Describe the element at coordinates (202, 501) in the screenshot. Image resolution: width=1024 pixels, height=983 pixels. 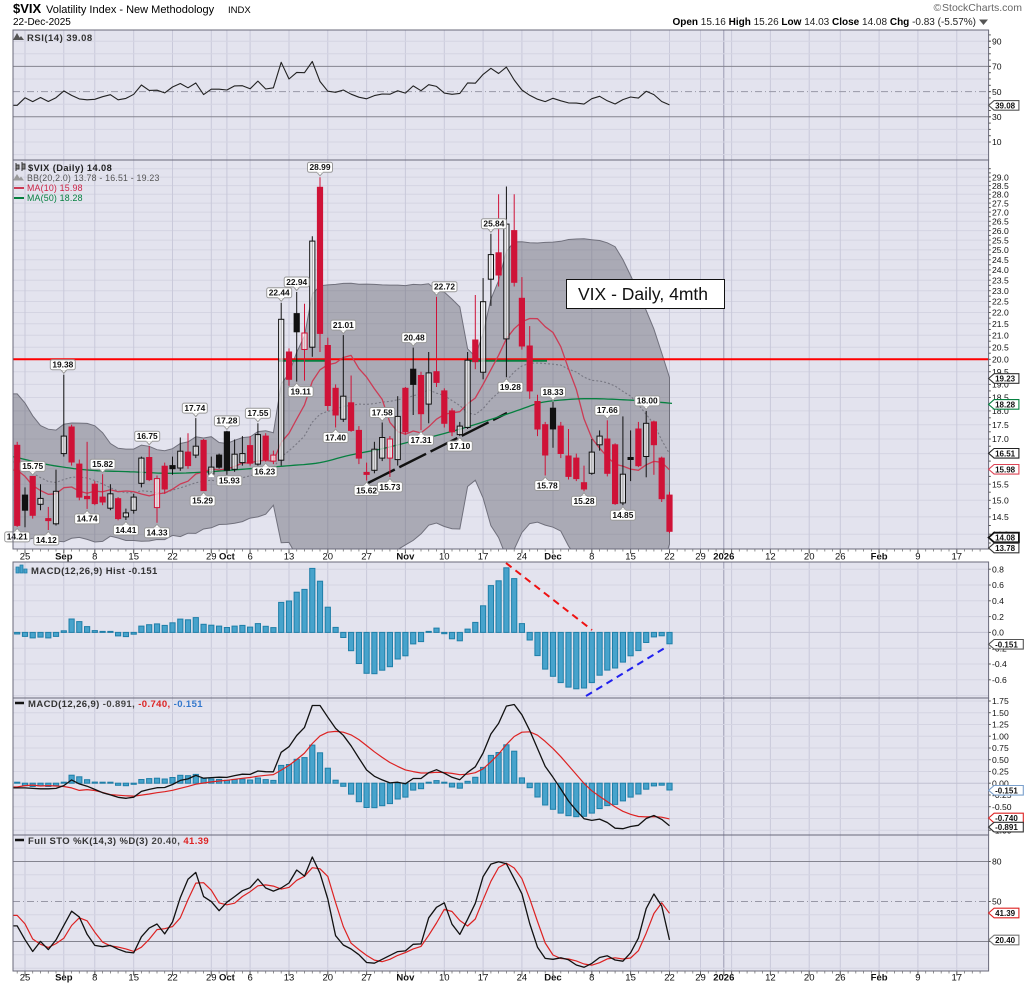
I see `svg-text: 15.29` at that location.